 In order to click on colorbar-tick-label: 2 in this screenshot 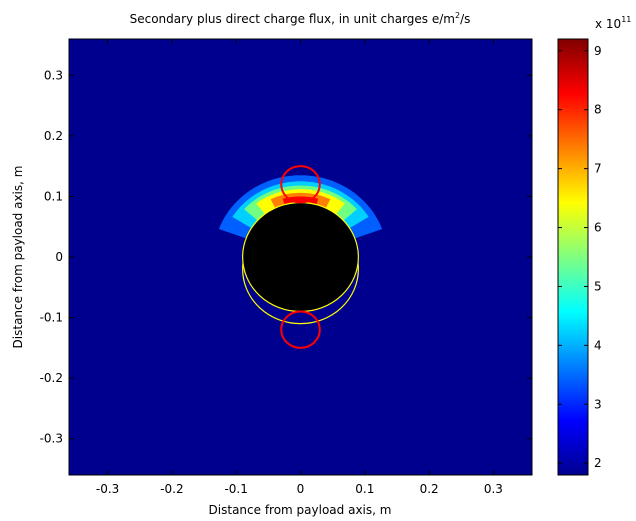, I will do `click(598, 463)`.